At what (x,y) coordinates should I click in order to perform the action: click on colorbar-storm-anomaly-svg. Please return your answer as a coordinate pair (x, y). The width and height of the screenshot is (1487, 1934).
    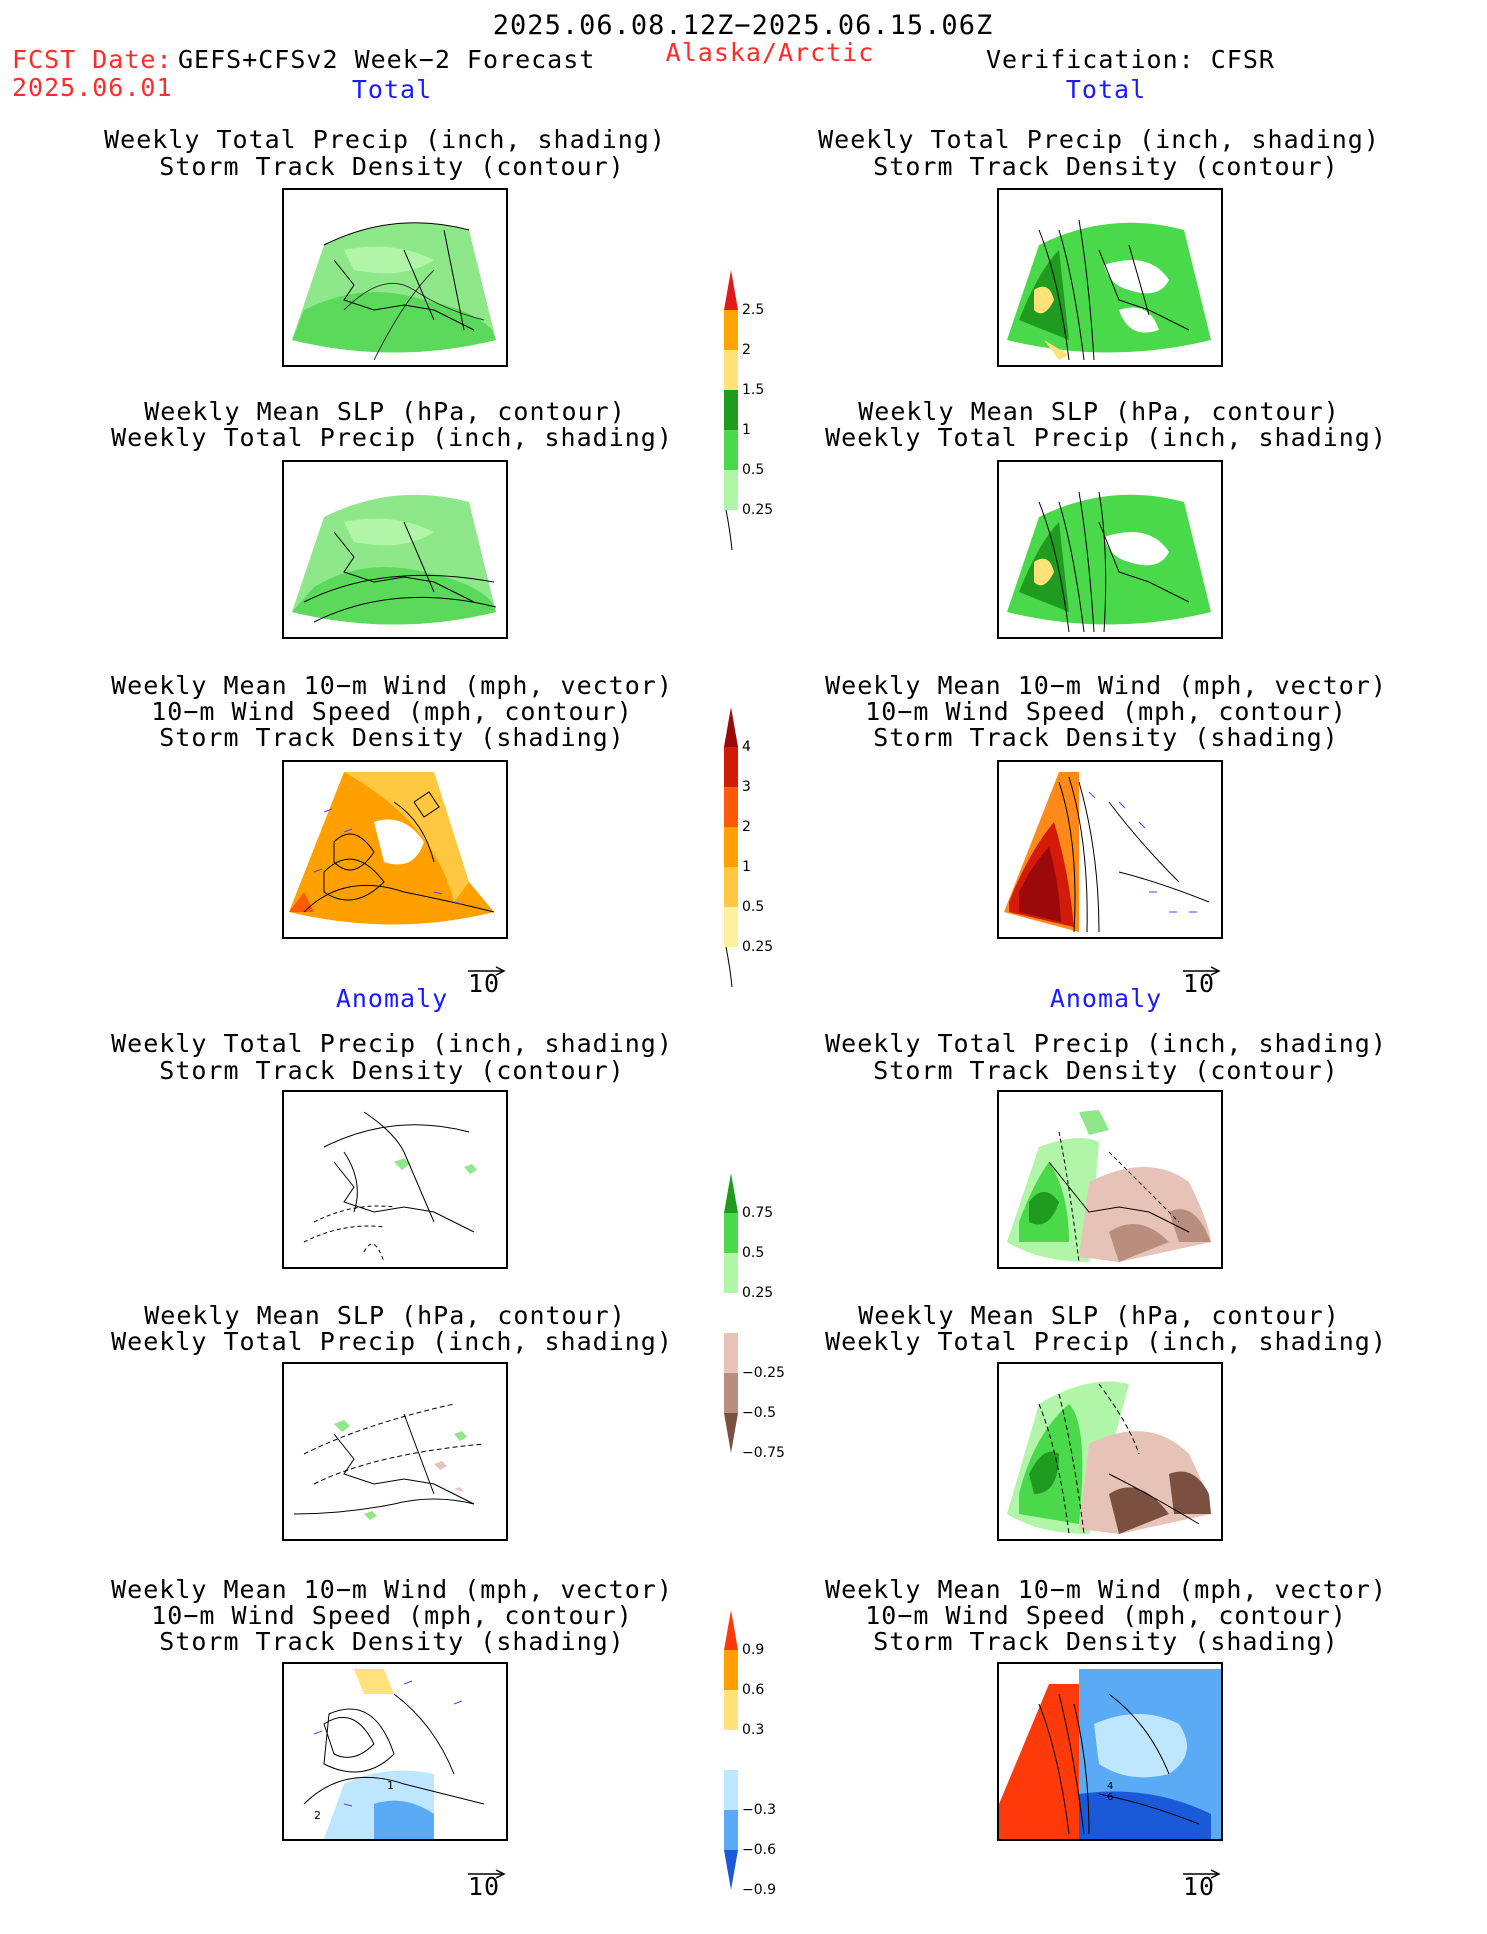
    Looking at the image, I should click on (731, 1750).